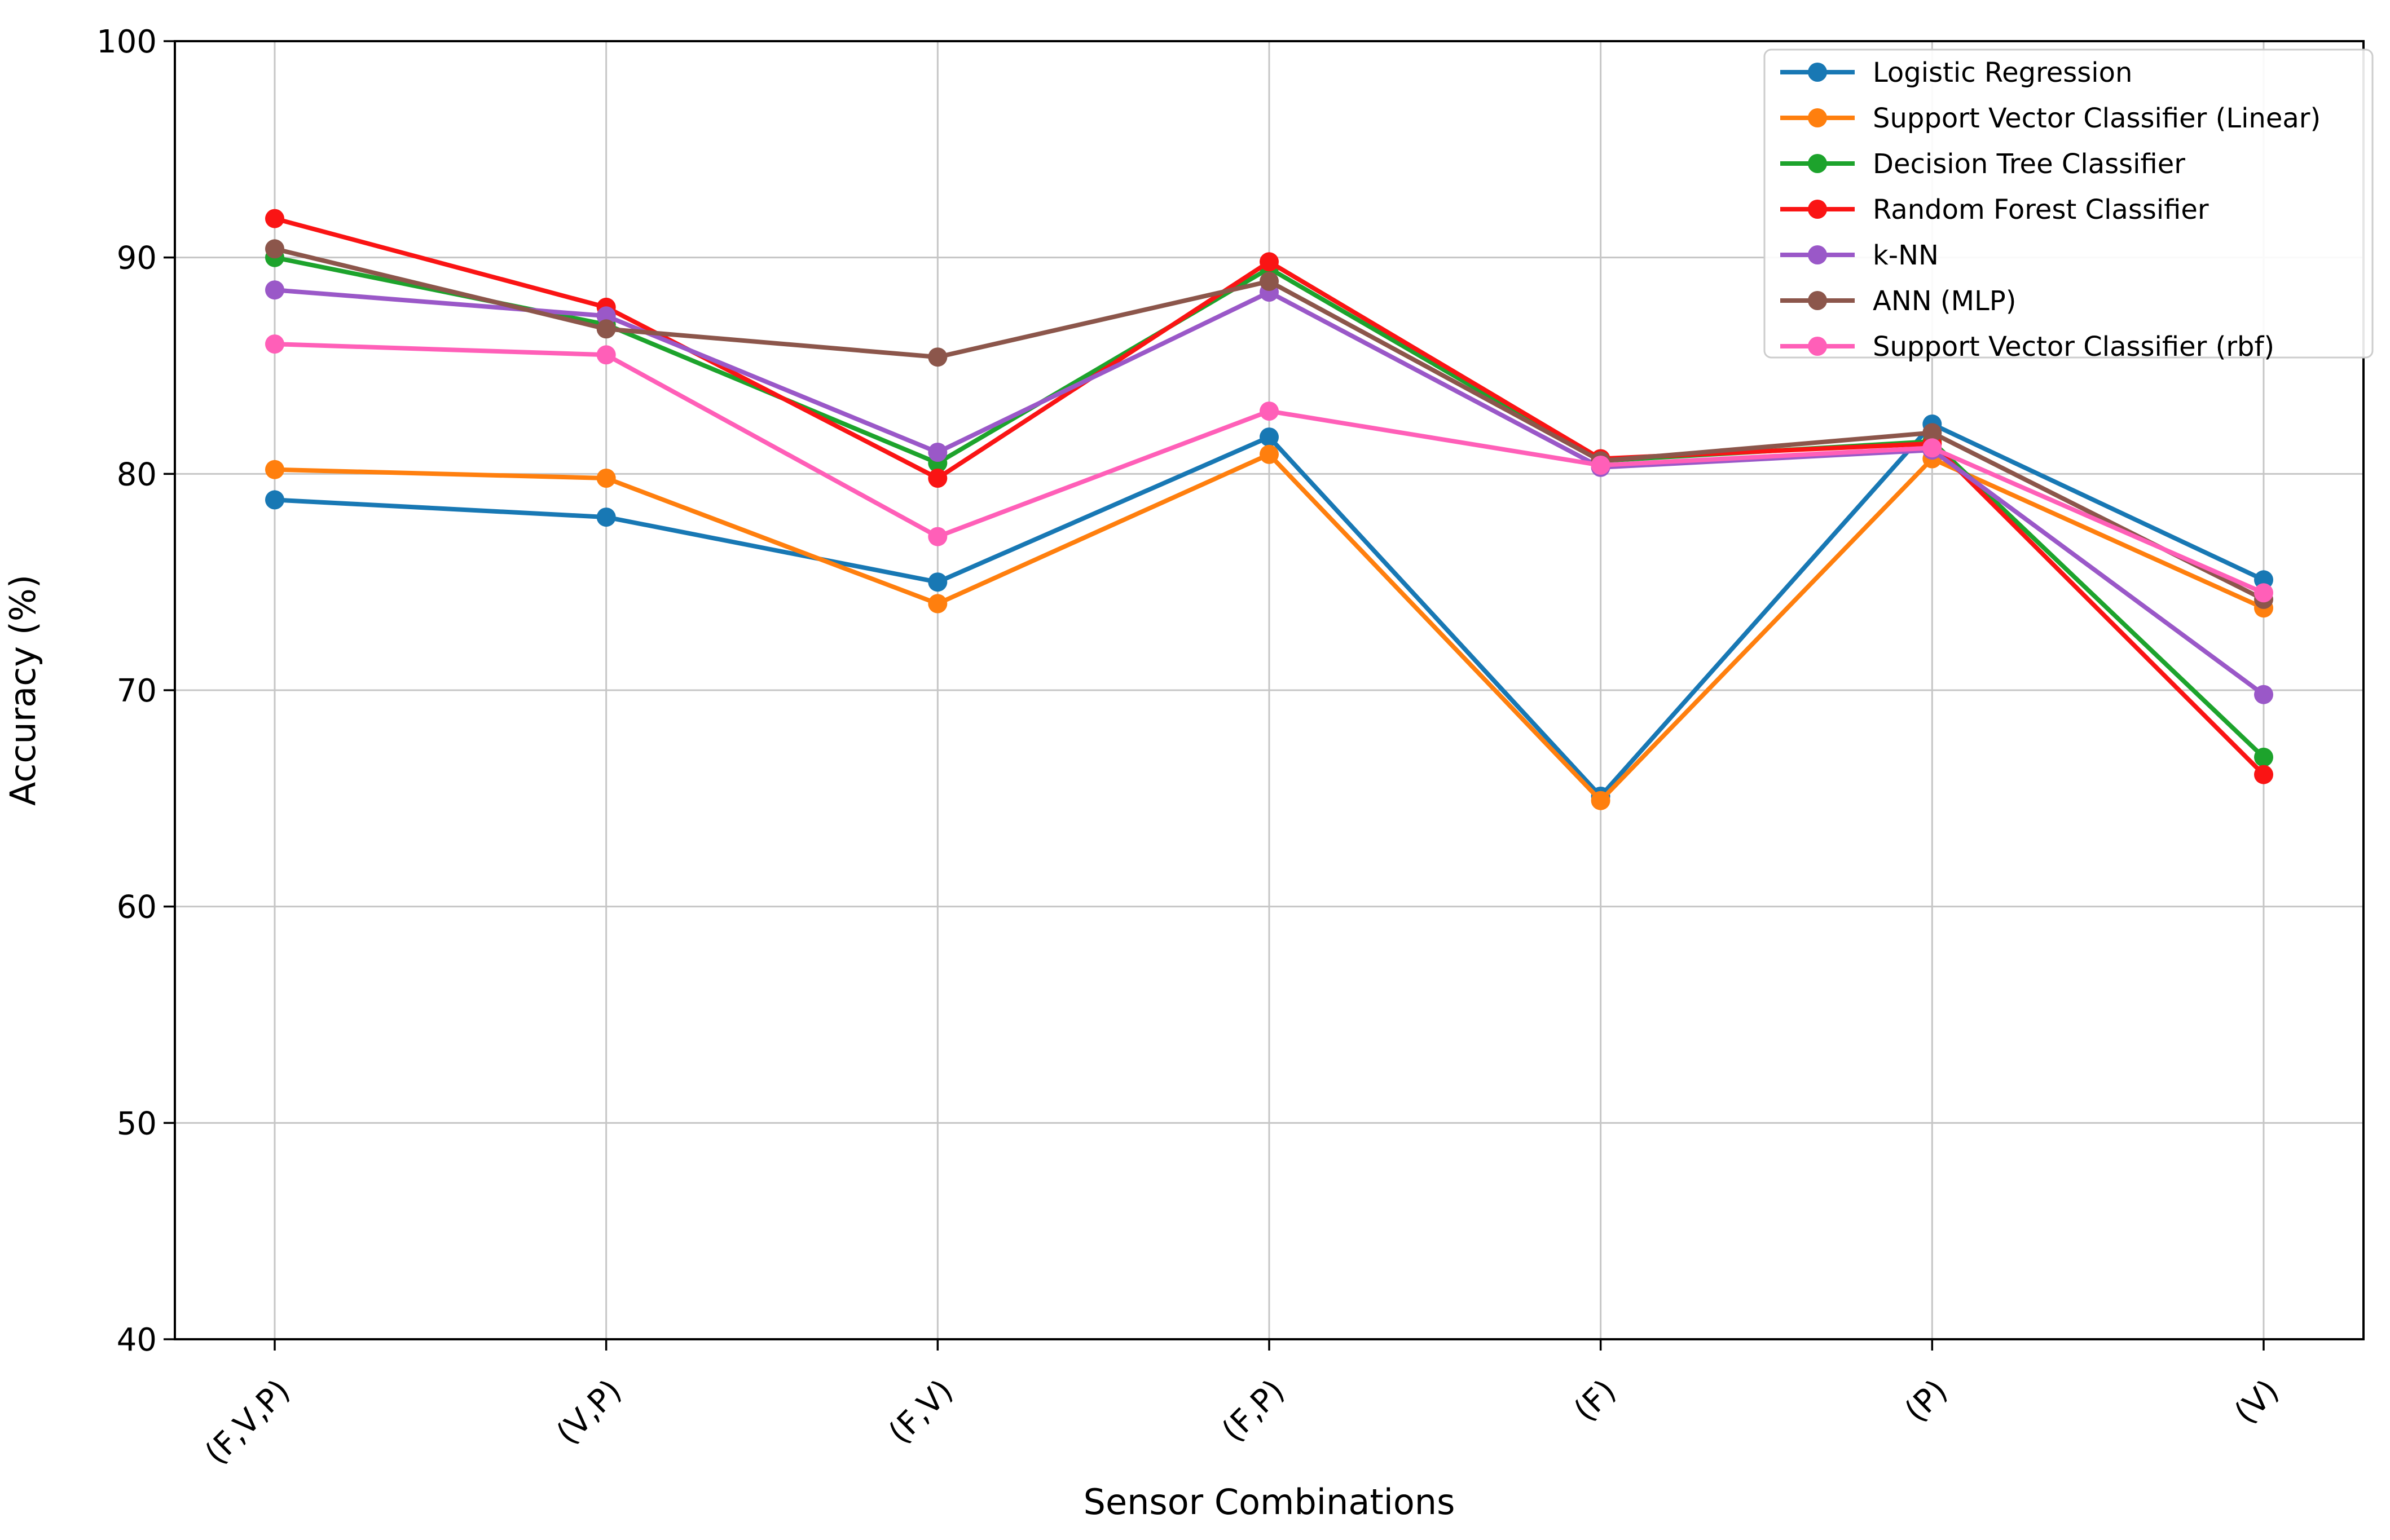  I want to click on legend-item: Support Vector Classifier (Linear), so click(2050, 118).